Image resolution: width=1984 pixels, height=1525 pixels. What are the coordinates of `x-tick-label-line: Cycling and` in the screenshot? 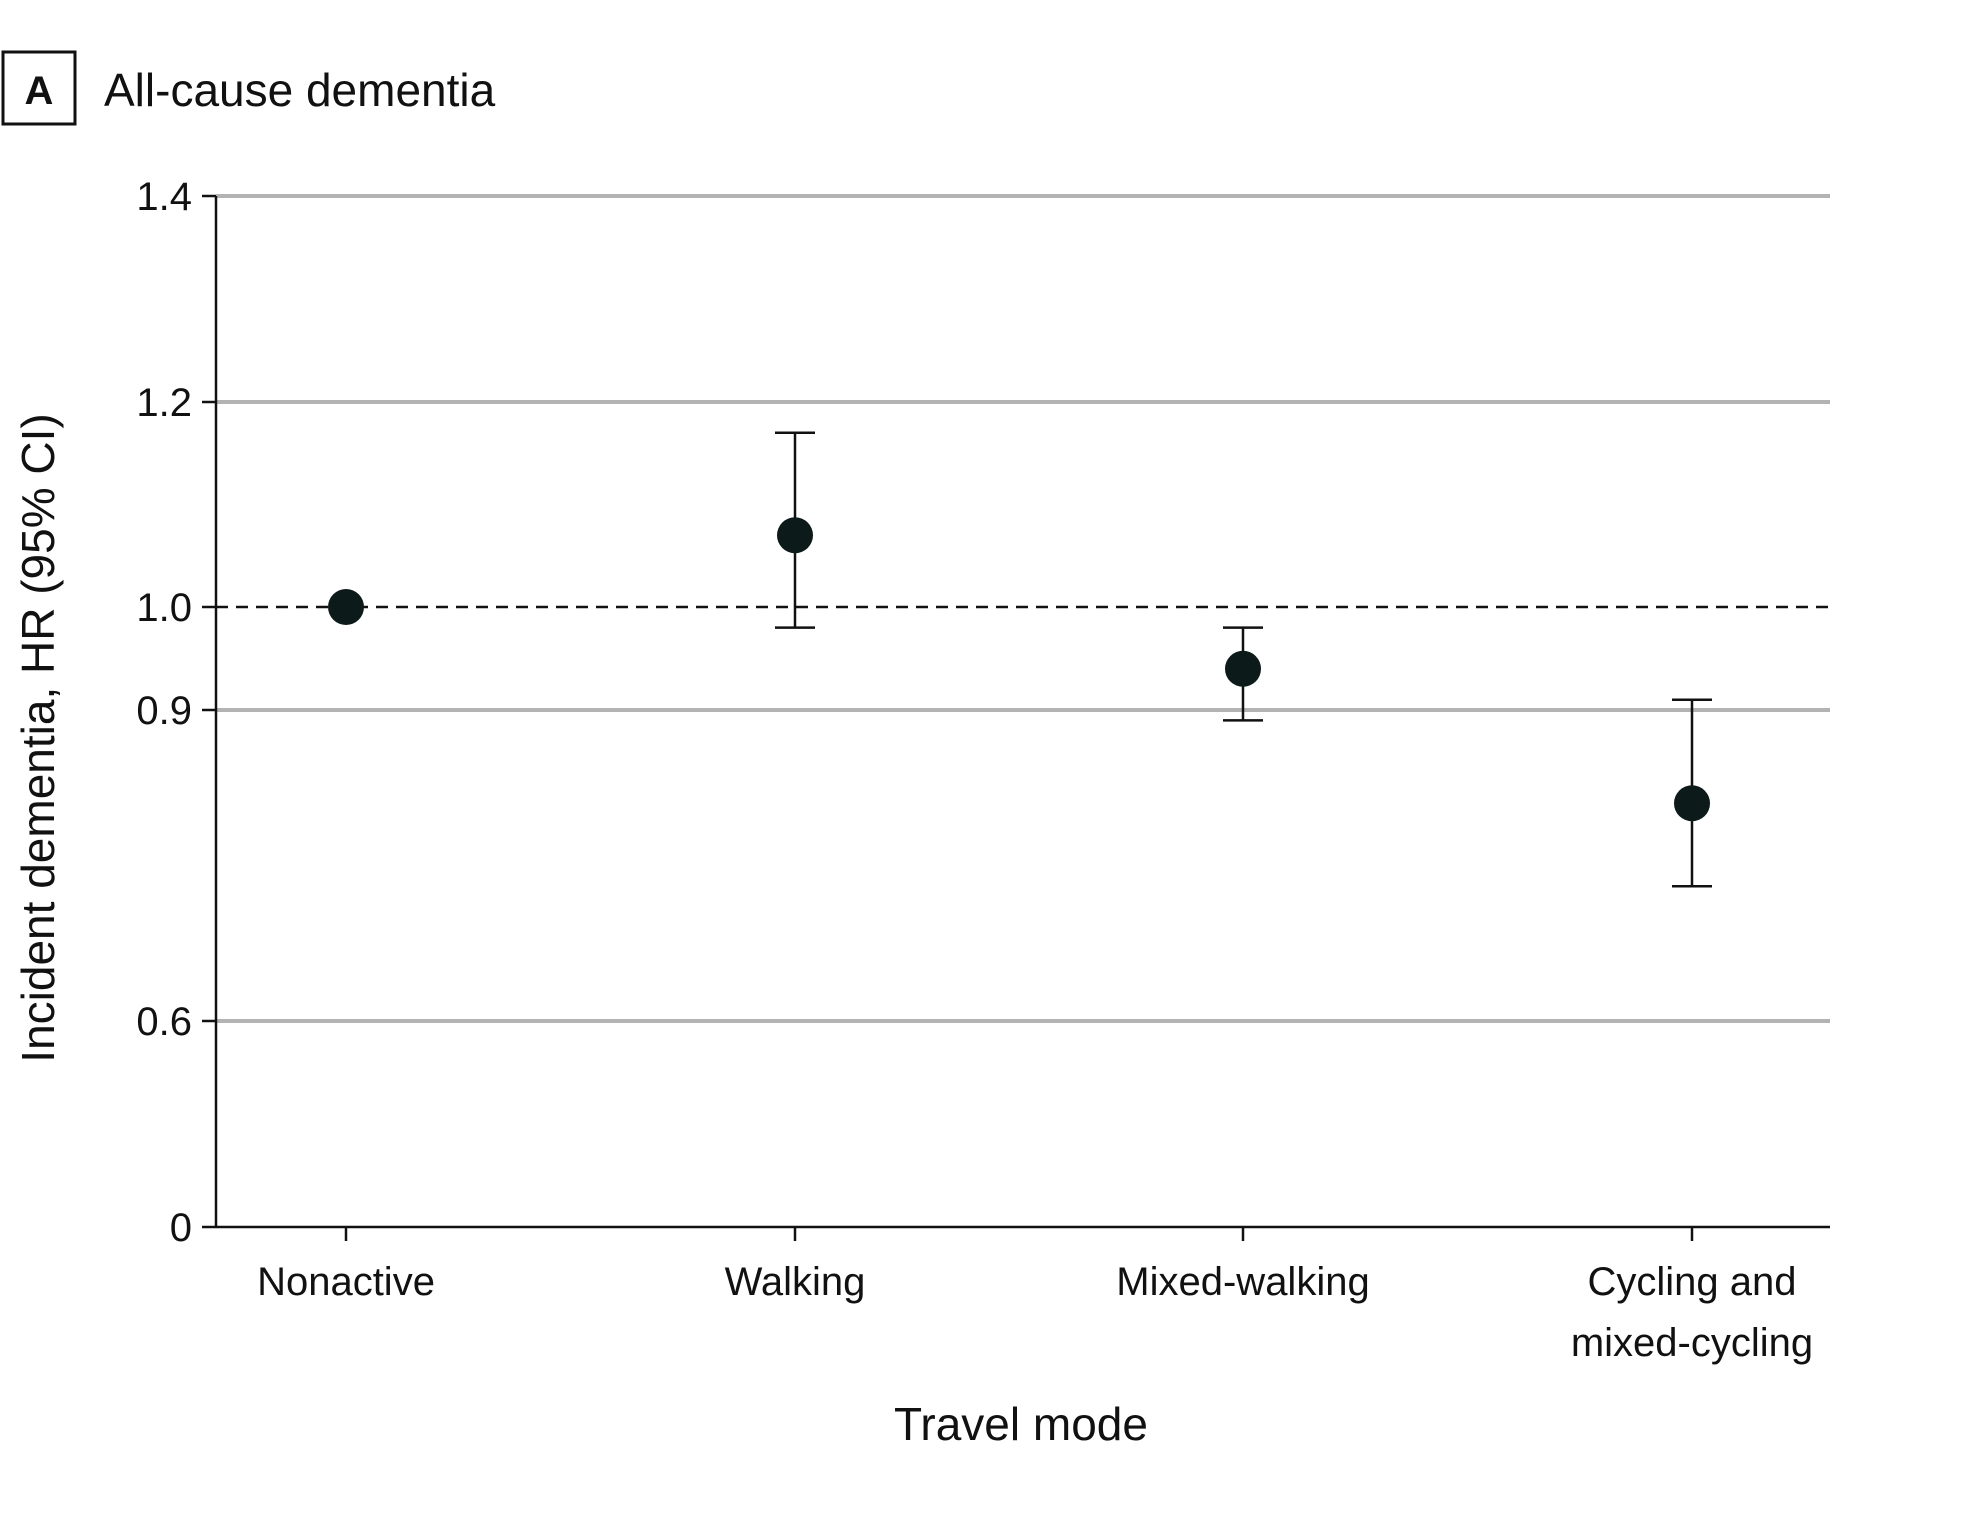 It's located at (1691, 1282).